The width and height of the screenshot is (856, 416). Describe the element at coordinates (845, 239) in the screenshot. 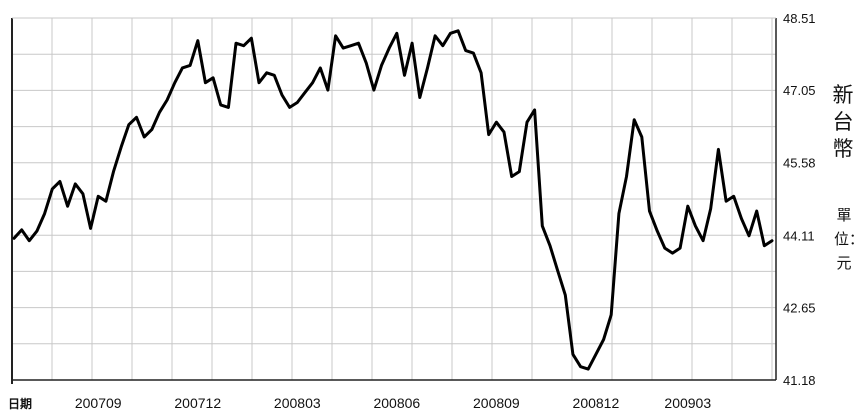

I see `unit-label: 單位：元` at that location.